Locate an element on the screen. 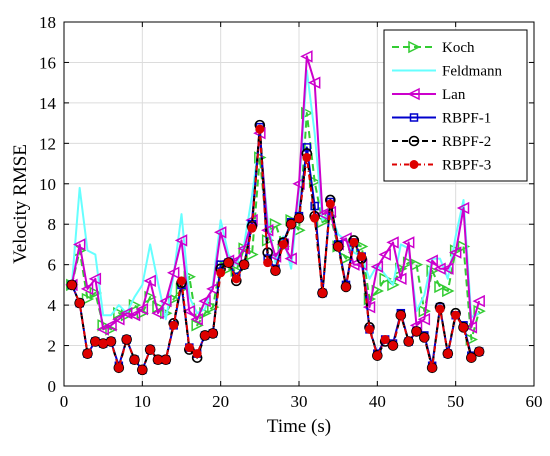  y-axis-label: Velocity RMSE is located at coordinates (20, 204).